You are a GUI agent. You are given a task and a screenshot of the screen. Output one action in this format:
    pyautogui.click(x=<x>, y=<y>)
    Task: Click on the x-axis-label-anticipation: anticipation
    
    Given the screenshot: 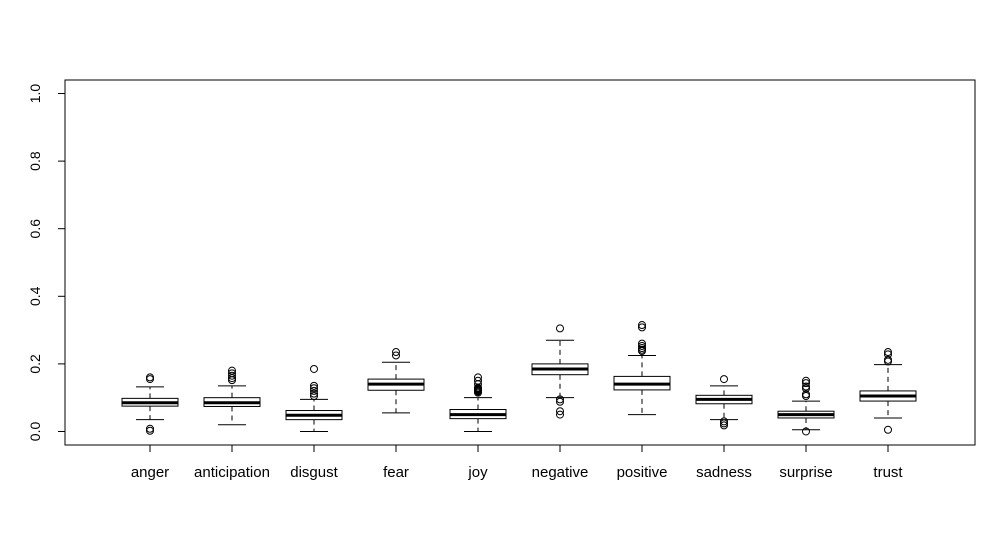 What is the action you would take?
    pyautogui.click(x=232, y=472)
    